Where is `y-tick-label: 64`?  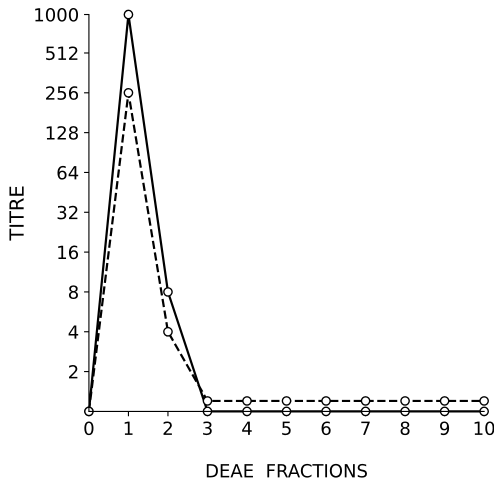 y-tick-label: 64 is located at coordinates (67, 173).